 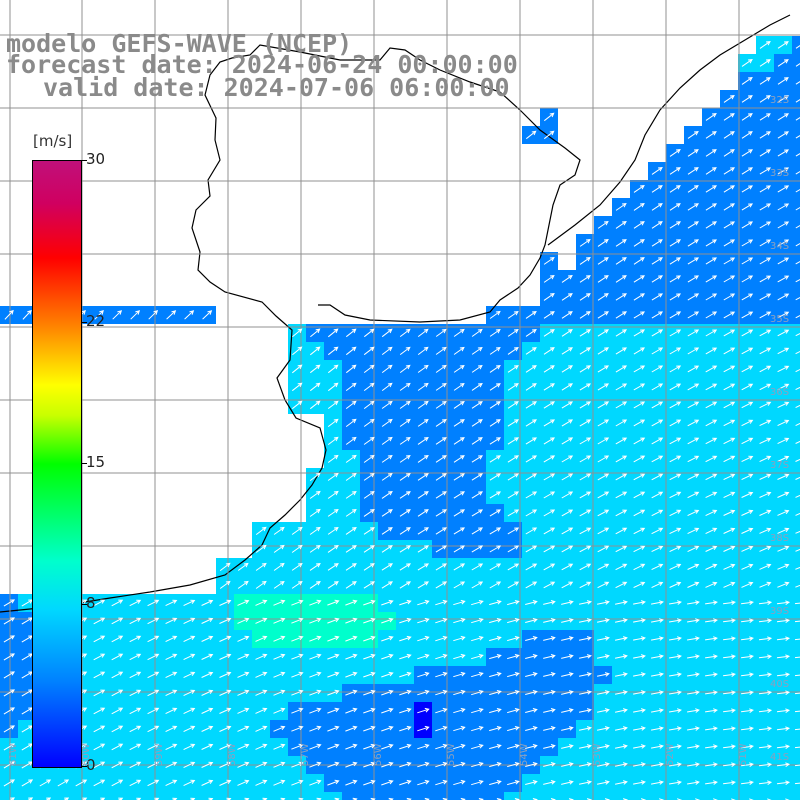 What do you see at coordinates (232, 754) in the screenshot?
I see `longitude-label: 58W` at bounding box center [232, 754].